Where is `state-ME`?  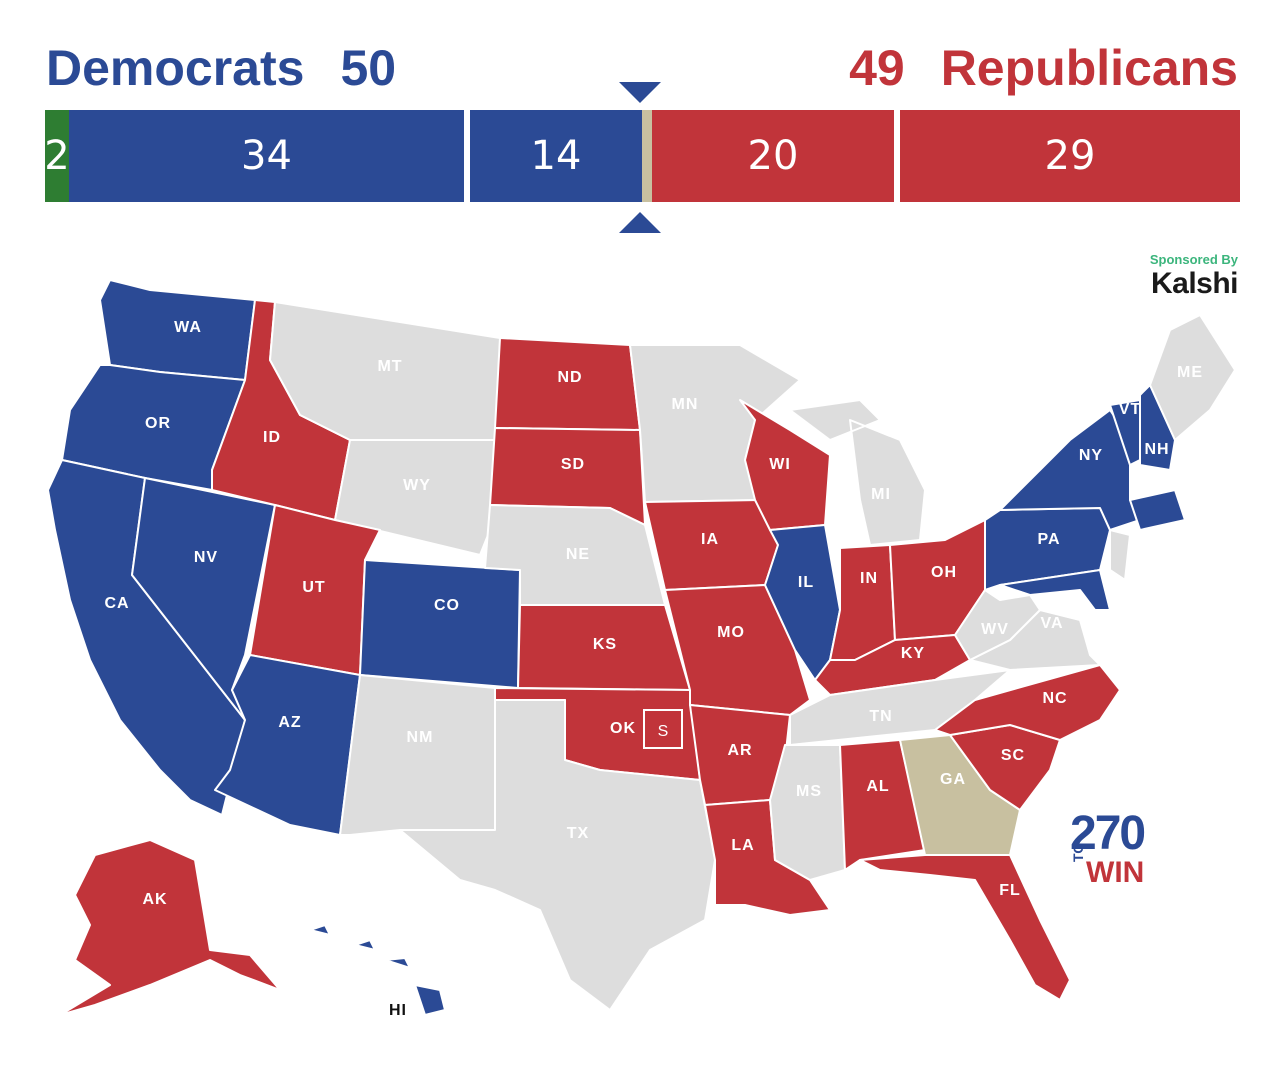
state-ME is located at coordinates (1192, 377).